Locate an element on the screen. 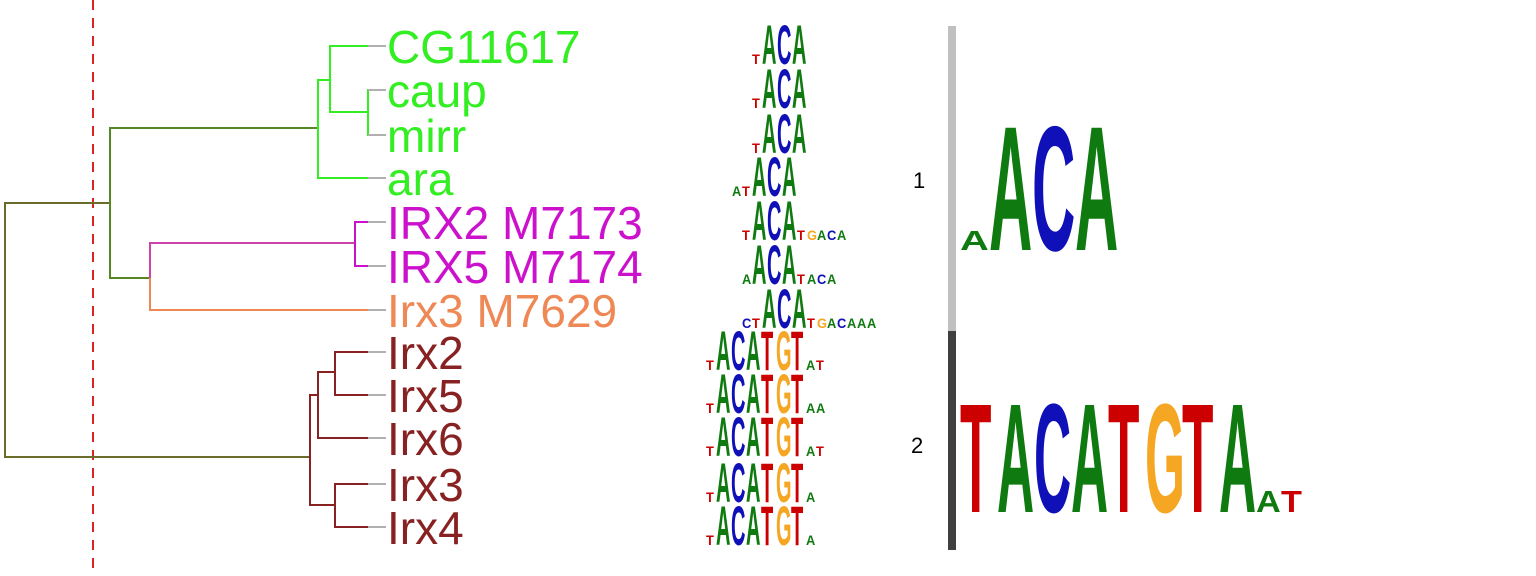 Image resolution: width=1536 pixels, height=576 pixels. branch-irx3-m7629 is located at coordinates (267, 294).